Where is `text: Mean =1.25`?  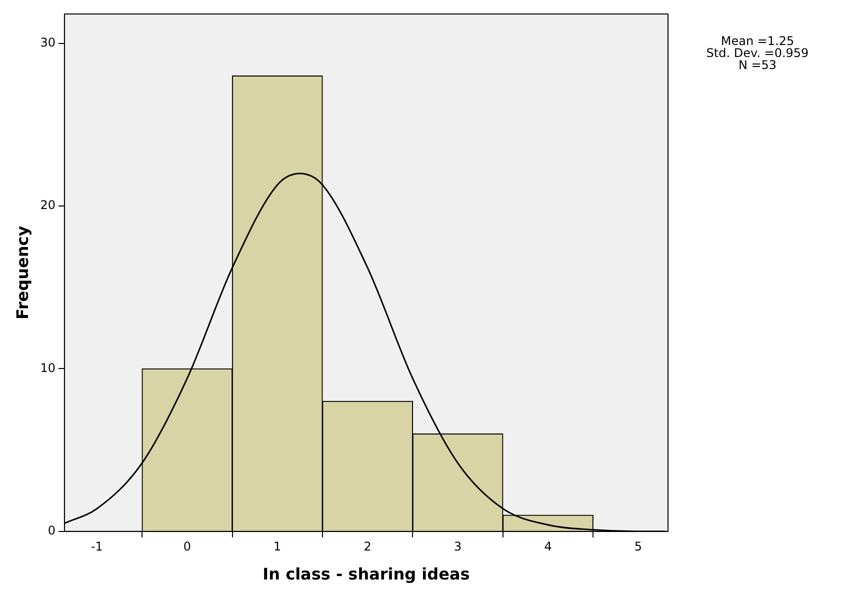
text: Mean =1.25 is located at coordinates (757, 41).